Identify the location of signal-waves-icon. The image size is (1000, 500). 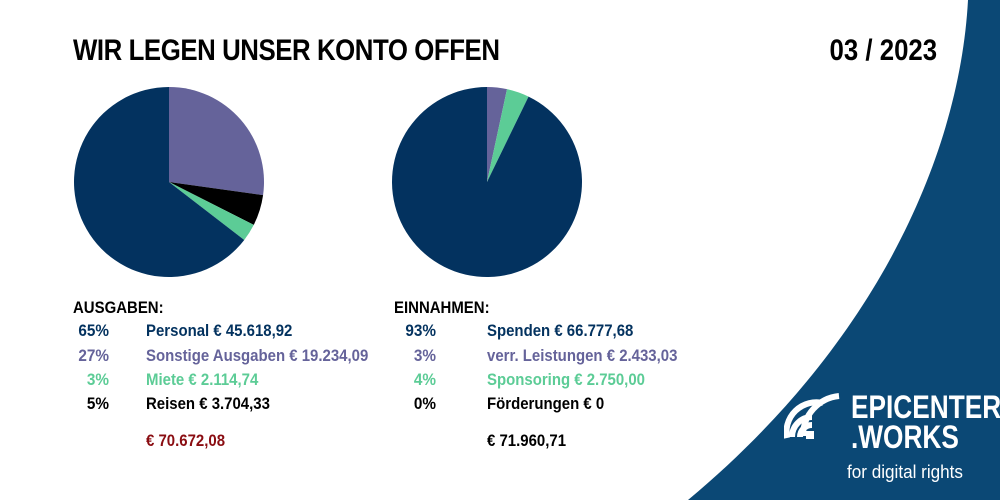
(812, 416).